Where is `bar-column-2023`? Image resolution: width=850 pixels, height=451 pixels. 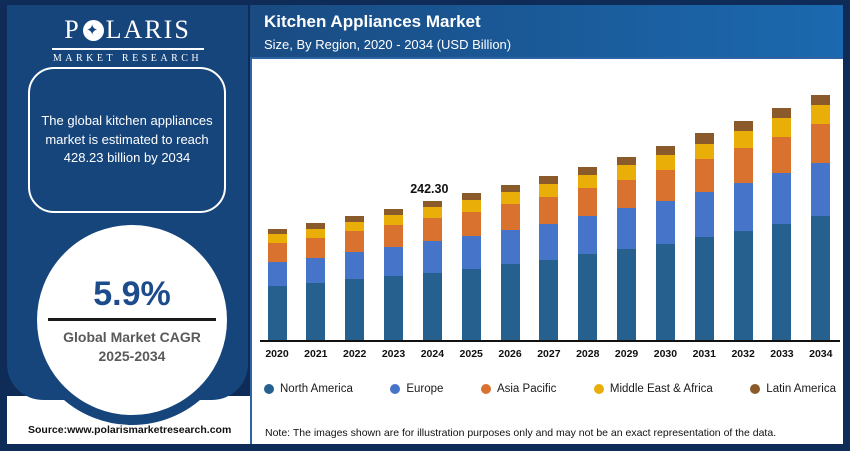
bar-column-2023 is located at coordinates (394, 217).